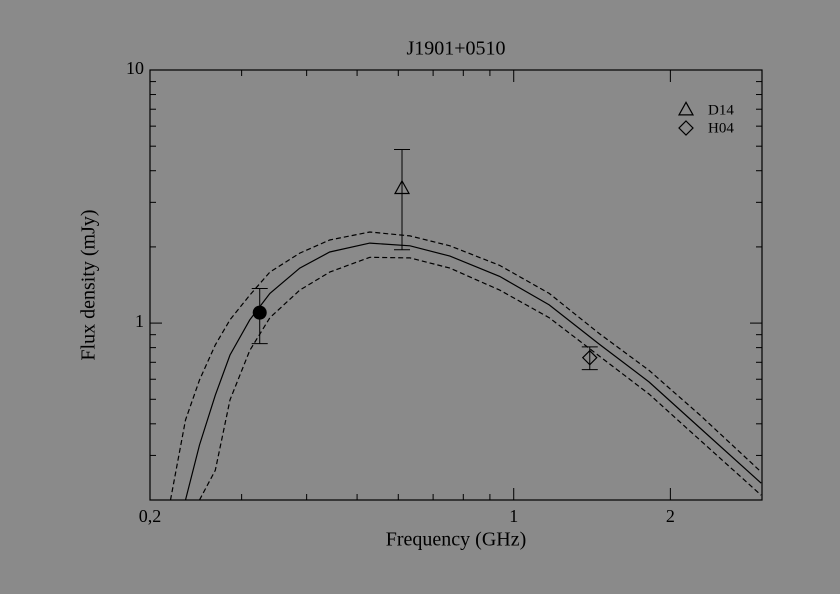  What do you see at coordinates (89, 284) in the screenshot?
I see `y-axis-label: Flux density (mJy)` at bounding box center [89, 284].